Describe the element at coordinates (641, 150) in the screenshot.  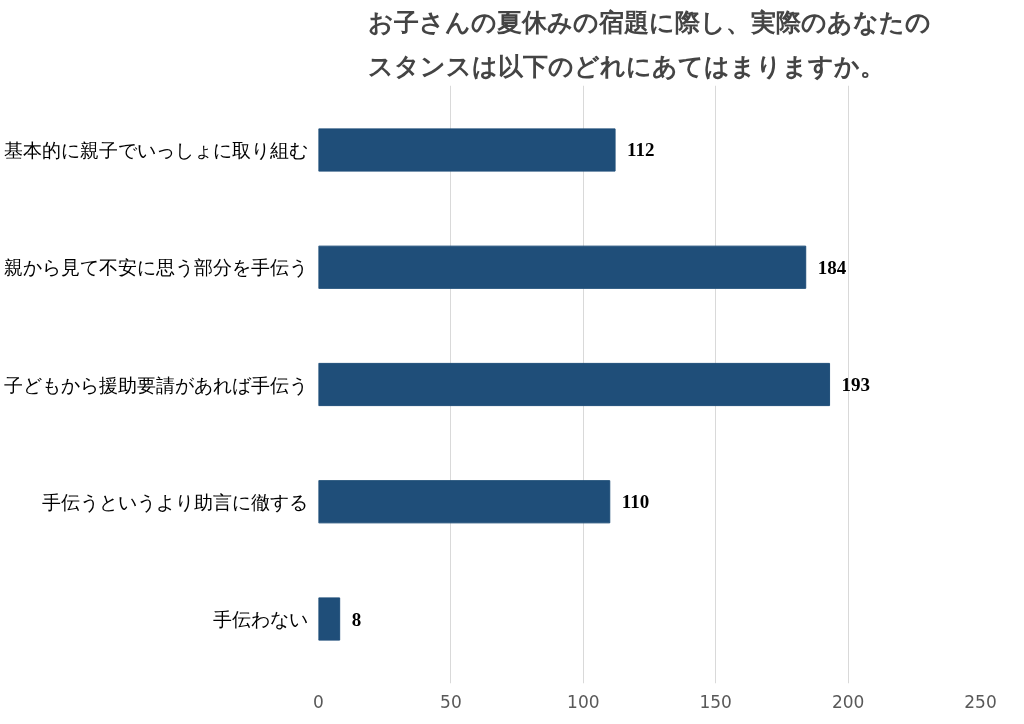
I see `data-label: 112` at that location.